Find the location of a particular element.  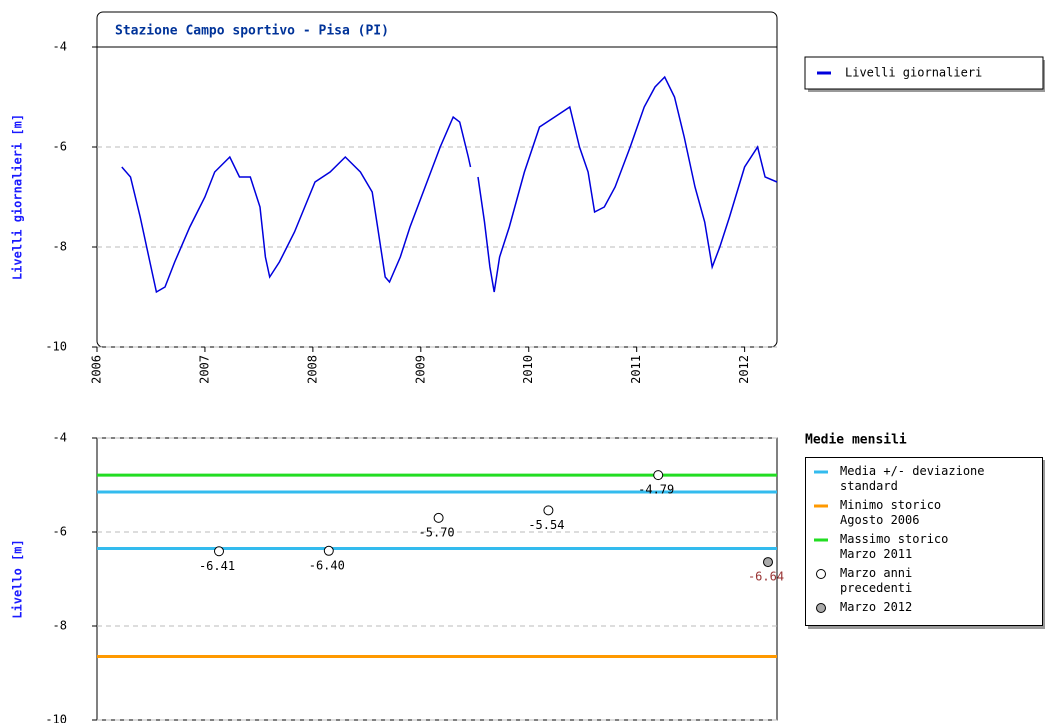

x-tick-label: 2012 is located at coordinates (744, 369).